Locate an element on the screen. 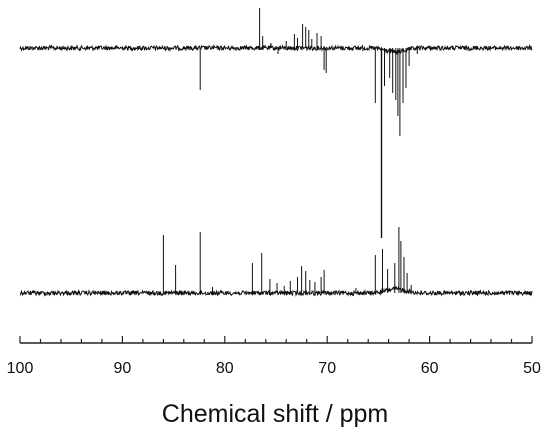 This screenshot has height=443, width=550. x-tick-label: 90 is located at coordinates (123, 368).